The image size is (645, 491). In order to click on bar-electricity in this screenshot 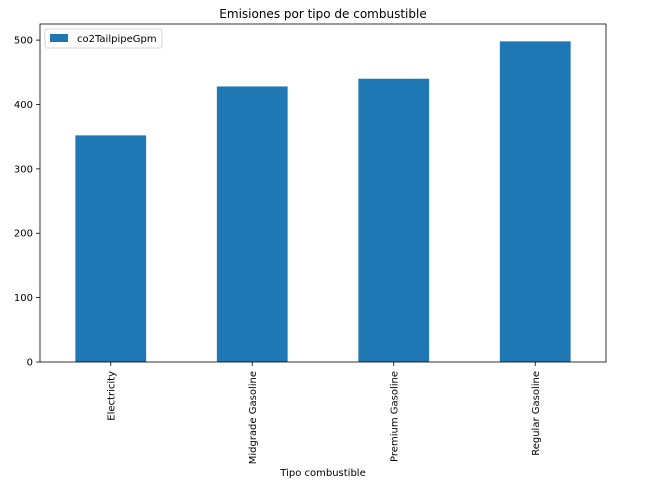, I will do `click(111, 248)`.